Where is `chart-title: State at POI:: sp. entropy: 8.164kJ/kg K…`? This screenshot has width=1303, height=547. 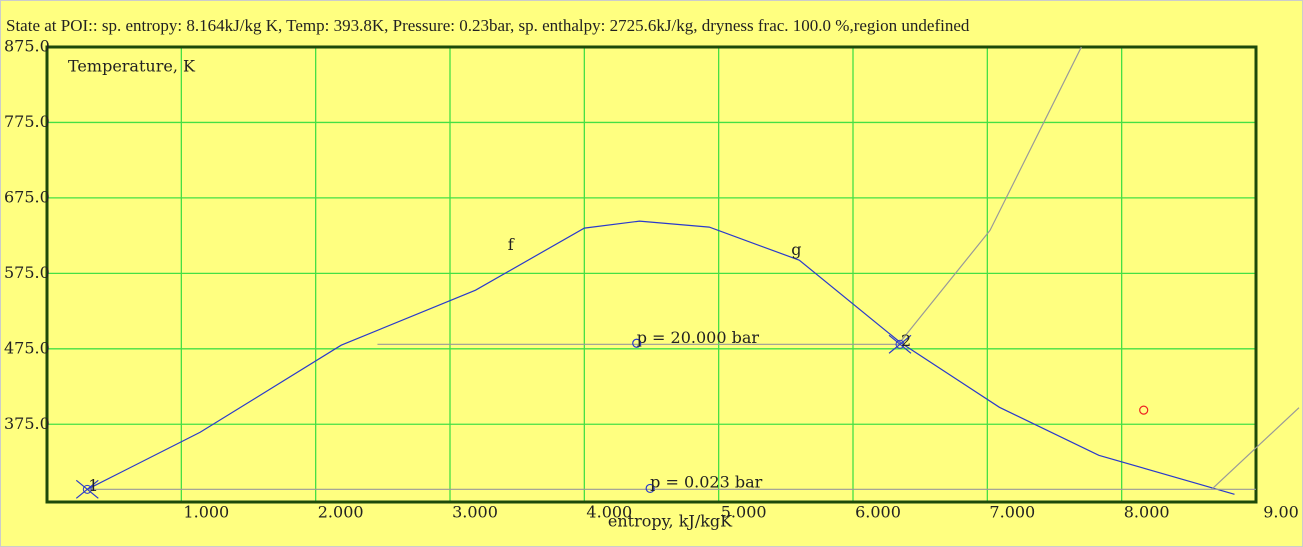 chart-title: State at POI:: sp. entropy: 8.164kJ/kg K… is located at coordinates (488, 25).